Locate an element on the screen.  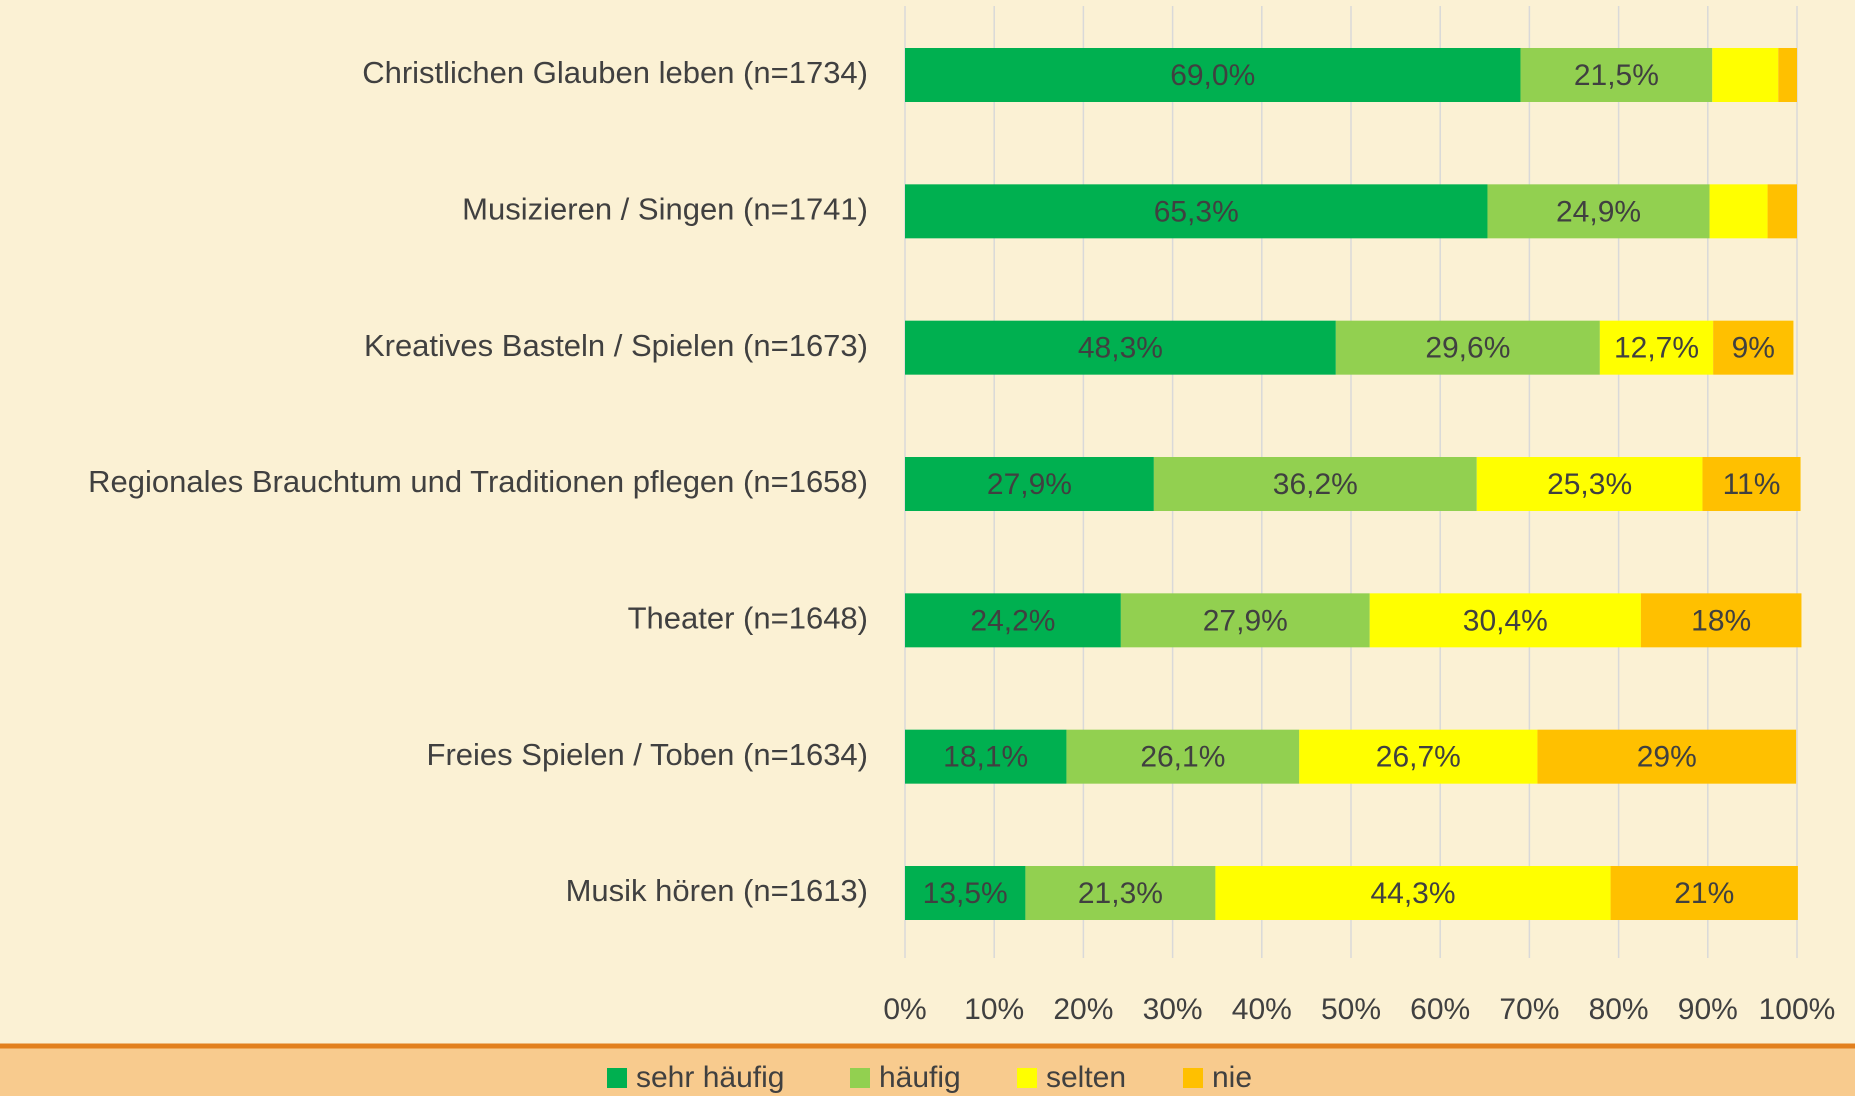
x-tick-label: 50% is located at coordinates (1351, 1009).